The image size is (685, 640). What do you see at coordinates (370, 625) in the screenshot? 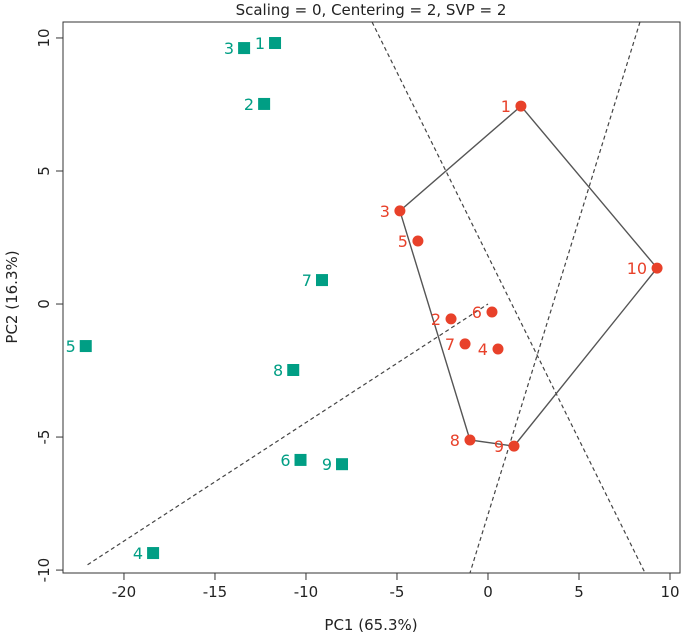
I see `x-axis-label: PC1 (65.3%)` at bounding box center [370, 625].